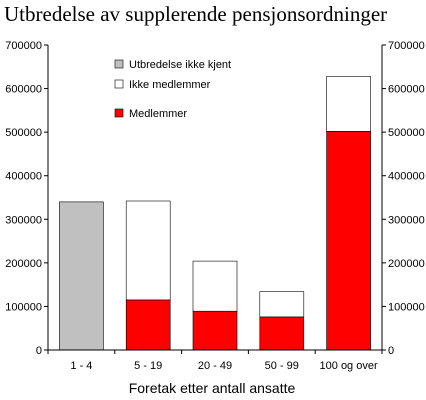 The image size is (426, 400). I want to click on y-tick-label-left: 0, so click(39, 351).